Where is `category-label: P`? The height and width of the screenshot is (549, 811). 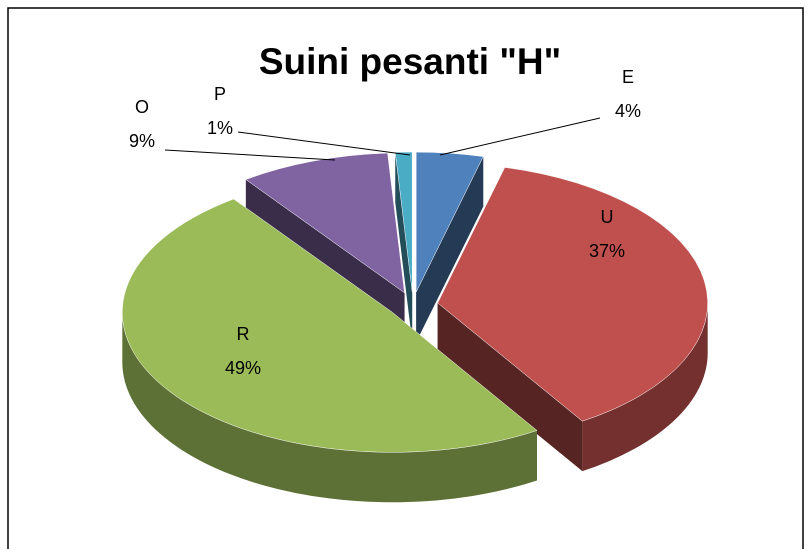
category-label: P is located at coordinates (220, 94).